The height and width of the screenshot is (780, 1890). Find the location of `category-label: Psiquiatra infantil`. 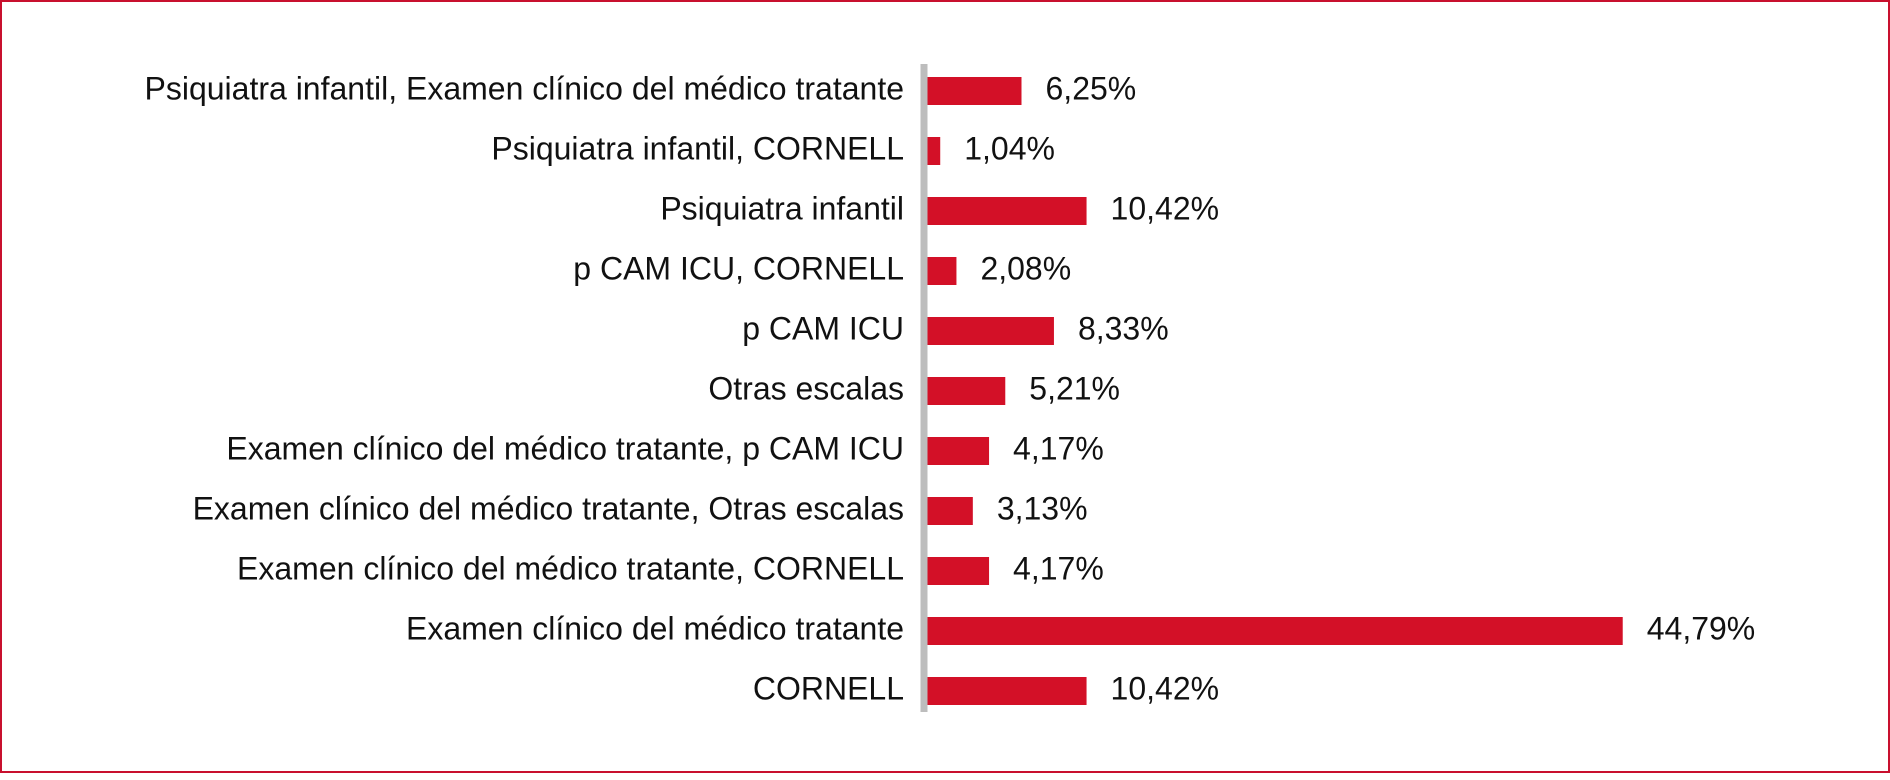

category-label: Psiquiatra infantil is located at coordinates (782, 208).